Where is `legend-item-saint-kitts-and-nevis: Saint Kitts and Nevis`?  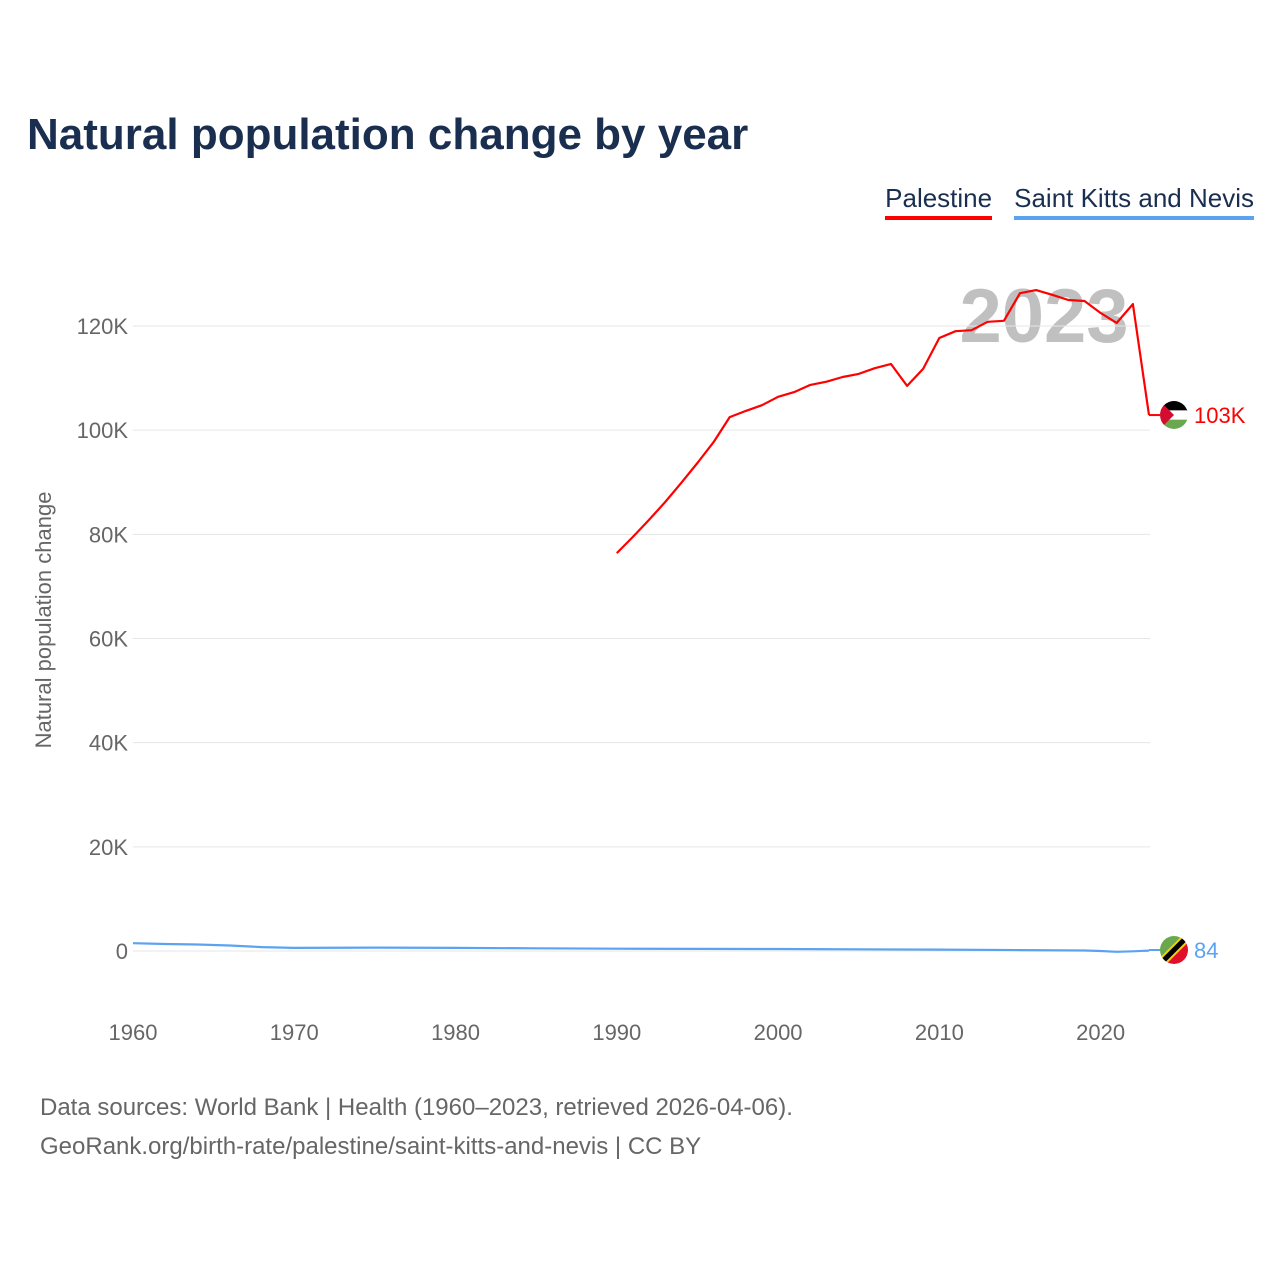 legend-item-saint-kitts-and-nevis: Saint Kitts and Nevis is located at coordinates (1134, 201).